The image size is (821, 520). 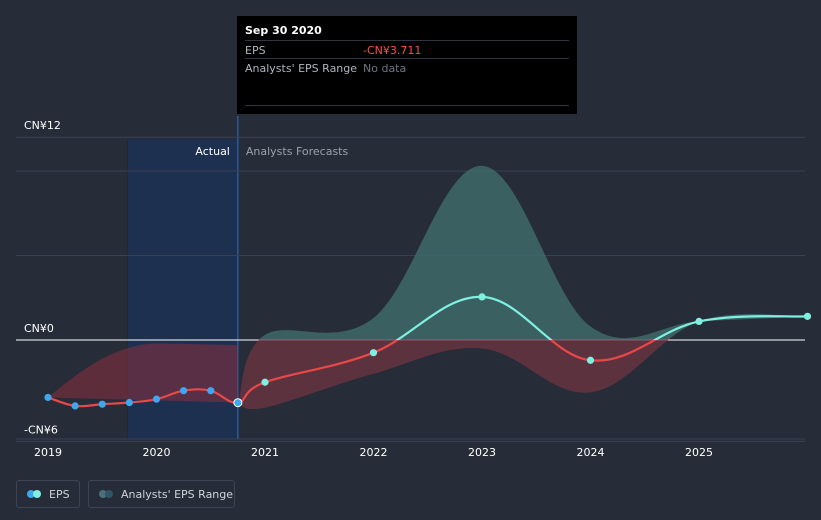 What do you see at coordinates (591, 452) in the screenshot?
I see `x-tick-label: 2024` at bounding box center [591, 452].